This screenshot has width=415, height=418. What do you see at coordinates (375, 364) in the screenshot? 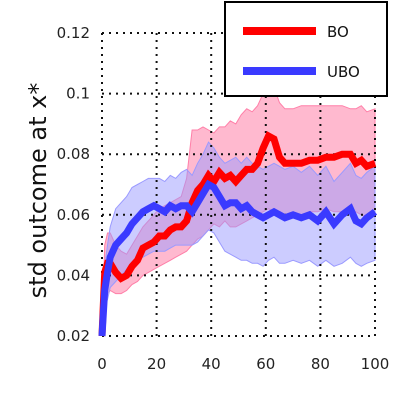
I see `x-tick-label-100: 100` at bounding box center [375, 364].